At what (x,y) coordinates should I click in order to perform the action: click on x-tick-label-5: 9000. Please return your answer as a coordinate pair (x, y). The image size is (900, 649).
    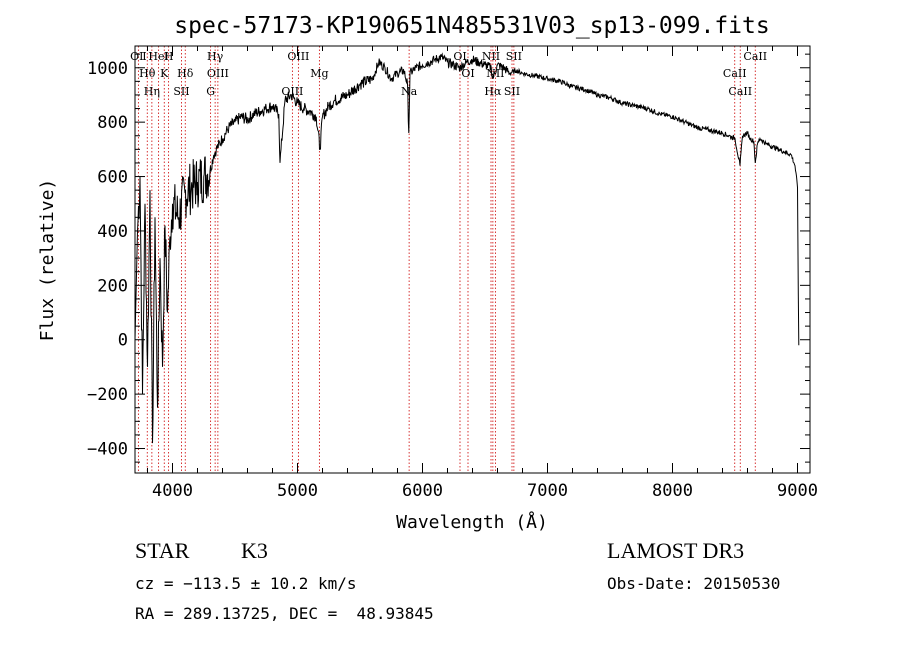
    Looking at the image, I should click on (797, 491).